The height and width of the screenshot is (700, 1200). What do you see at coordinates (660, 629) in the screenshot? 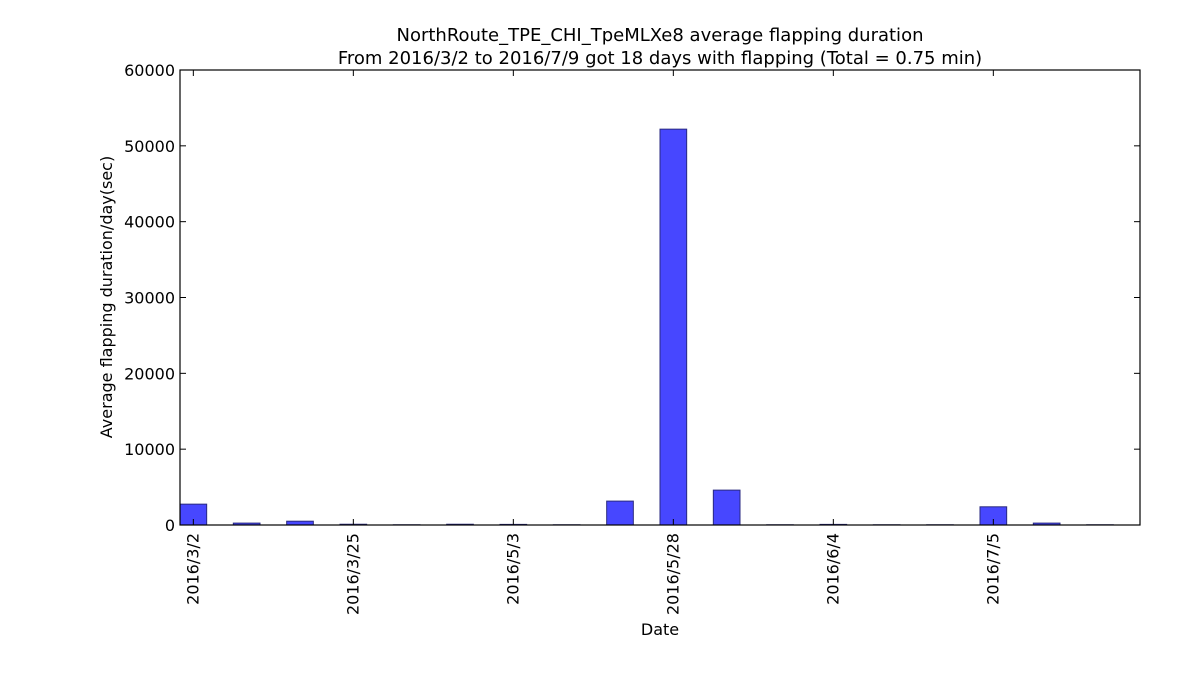
I see `x-axis-label: Date` at bounding box center [660, 629].